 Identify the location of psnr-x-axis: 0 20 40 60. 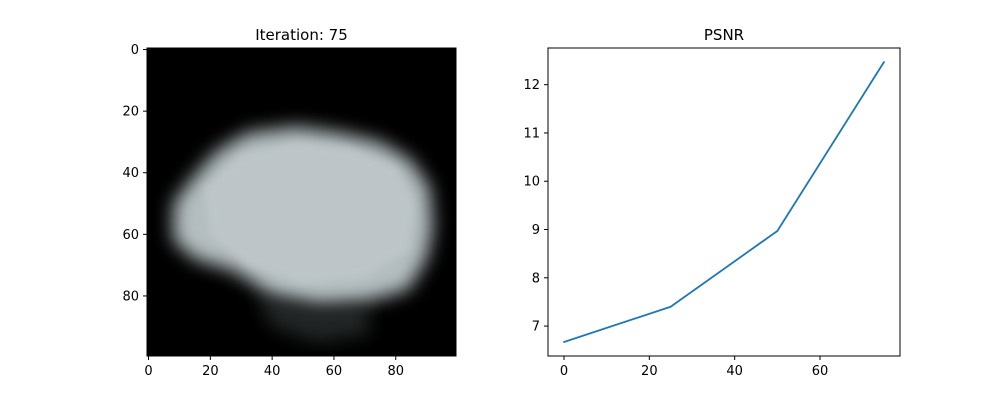
(694, 367).